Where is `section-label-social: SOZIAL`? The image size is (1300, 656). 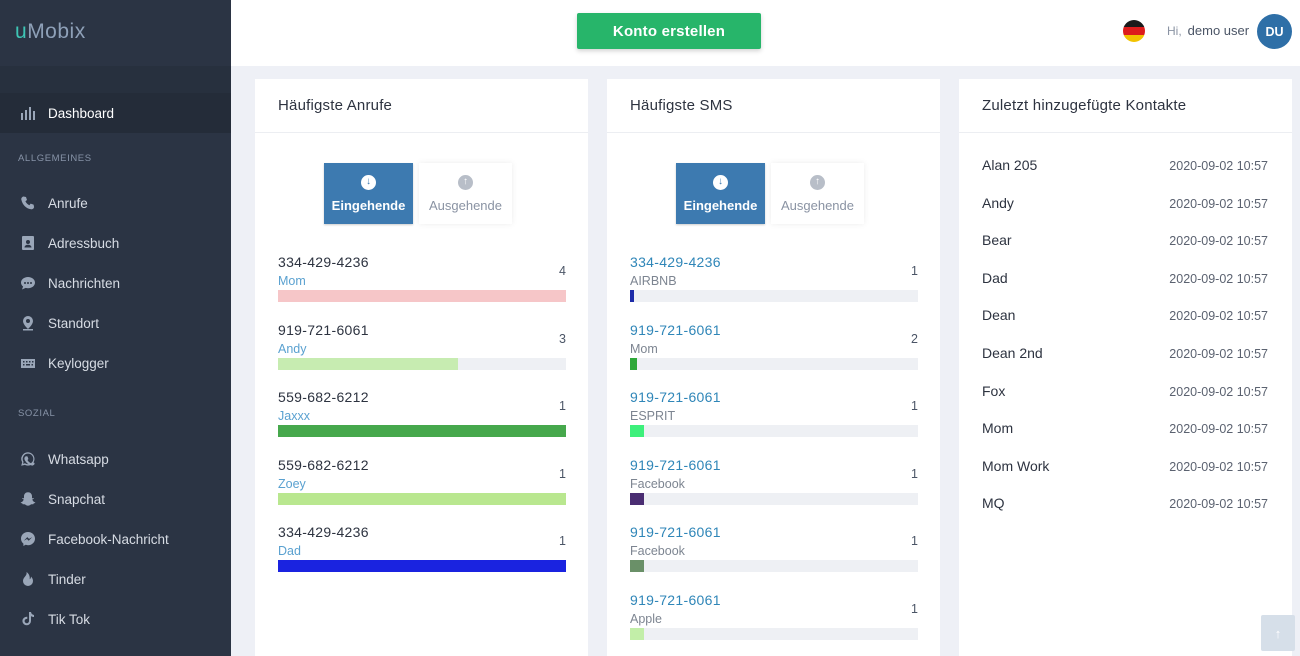
section-label-social: SOZIAL is located at coordinates (37, 413).